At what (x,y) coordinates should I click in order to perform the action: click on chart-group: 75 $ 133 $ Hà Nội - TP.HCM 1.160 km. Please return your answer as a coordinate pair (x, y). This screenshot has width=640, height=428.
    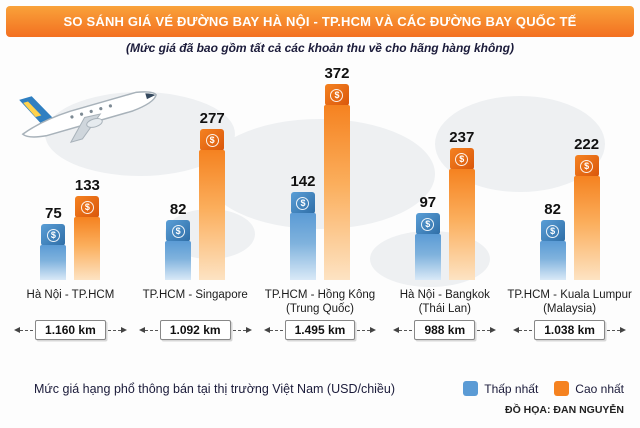
    Looking at the image, I should click on (70, 203).